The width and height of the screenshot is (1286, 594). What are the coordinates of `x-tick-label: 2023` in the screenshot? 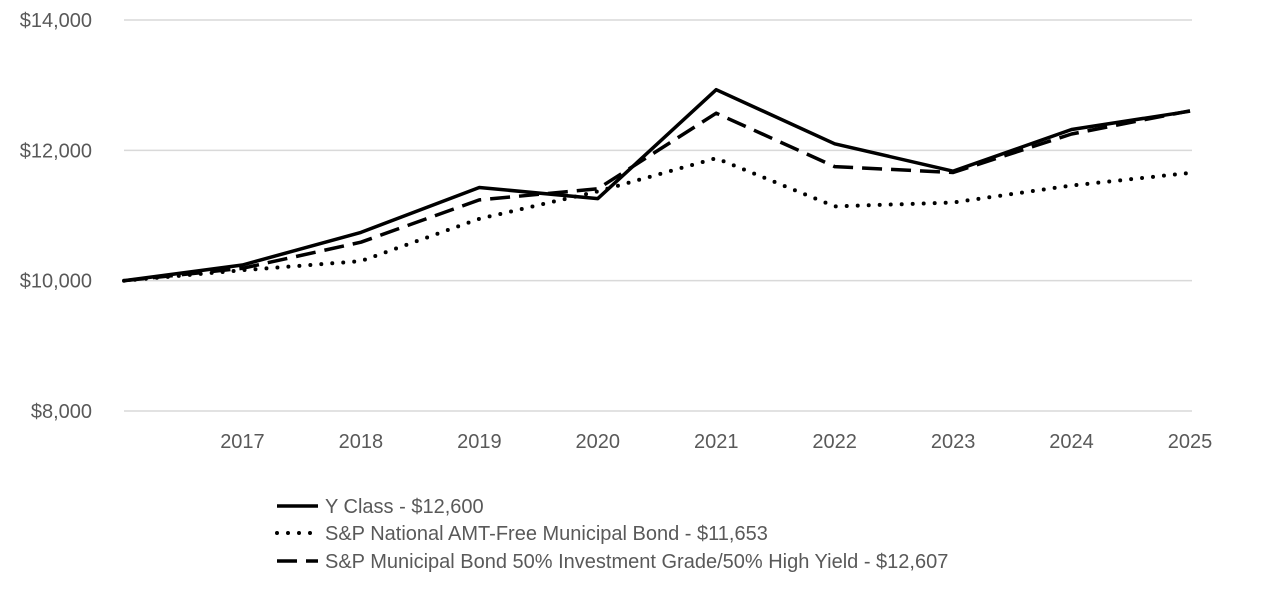 It's located at (953, 442).